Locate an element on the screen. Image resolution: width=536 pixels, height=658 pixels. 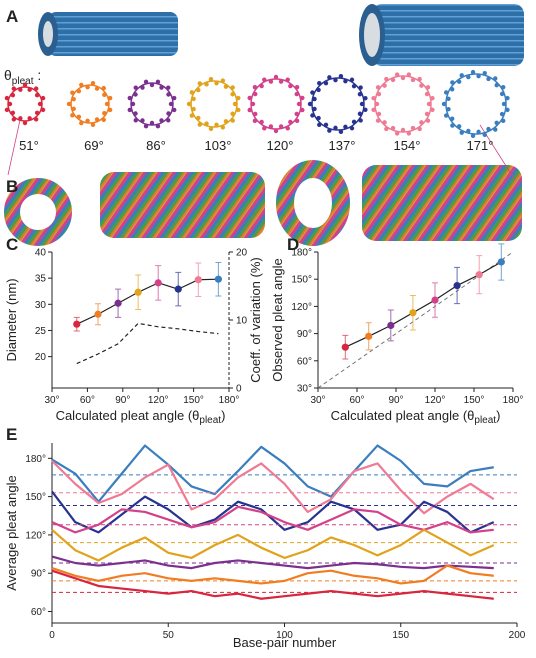
y2-axis-label: Coeff. of variation (%) is located at coordinates (255, 319).